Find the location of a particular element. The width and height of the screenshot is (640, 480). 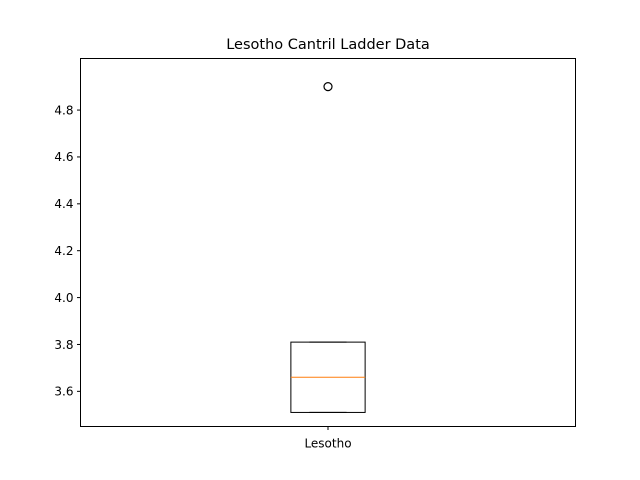

outlier-point is located at coordinates (328, 87).